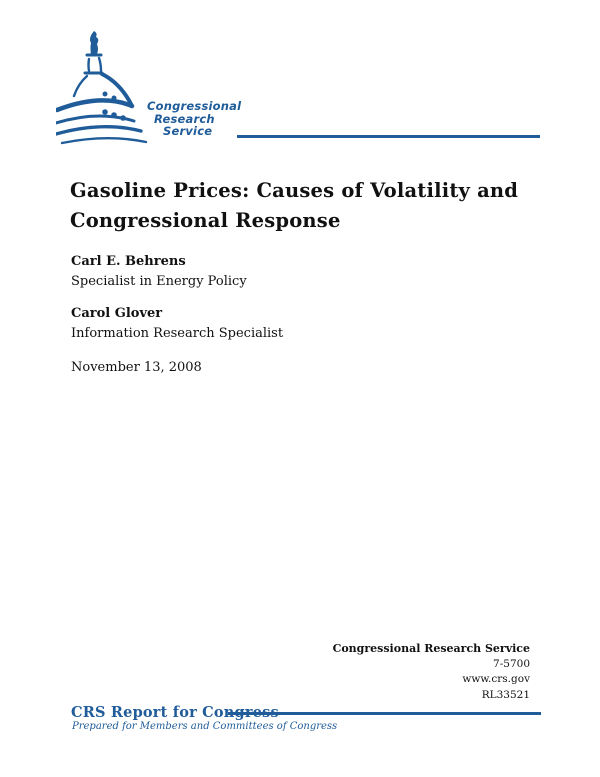  What do you see at coordinates (128, 261) in the screenshot?
I see `author-1-name: Carl E. Behrens` at bounding box center [128, 261].